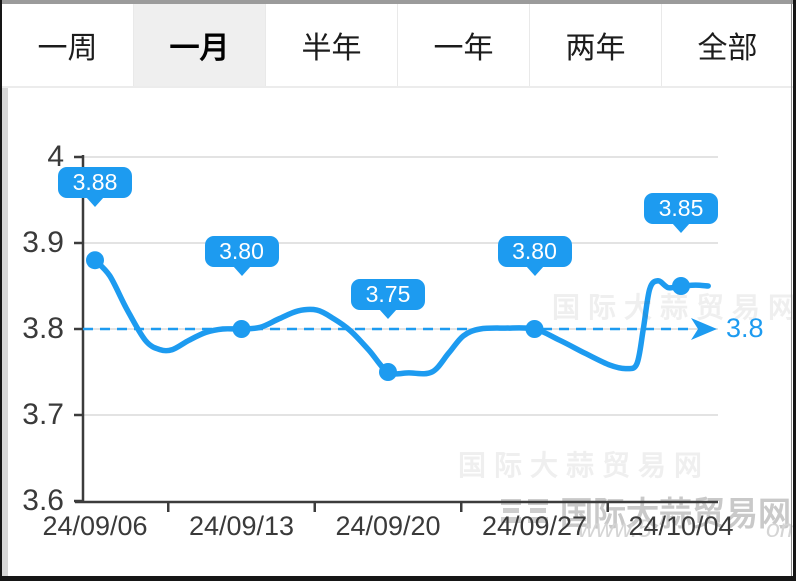 Image resolution: width=796 pixels, height=581 pixels. Describe the element at coordinates (5, 332) in the screenshot. I see `left-edge-strip` at that location.